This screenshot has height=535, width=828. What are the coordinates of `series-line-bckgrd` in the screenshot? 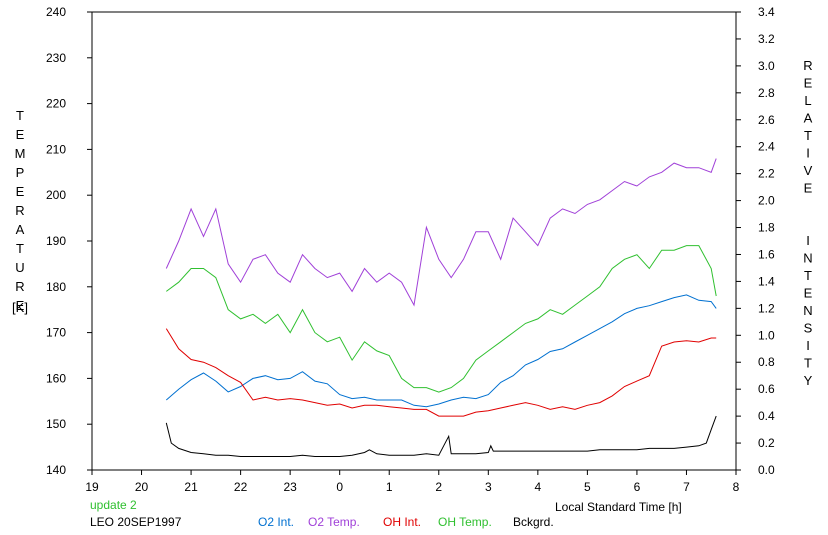 It's located at (441, 436).